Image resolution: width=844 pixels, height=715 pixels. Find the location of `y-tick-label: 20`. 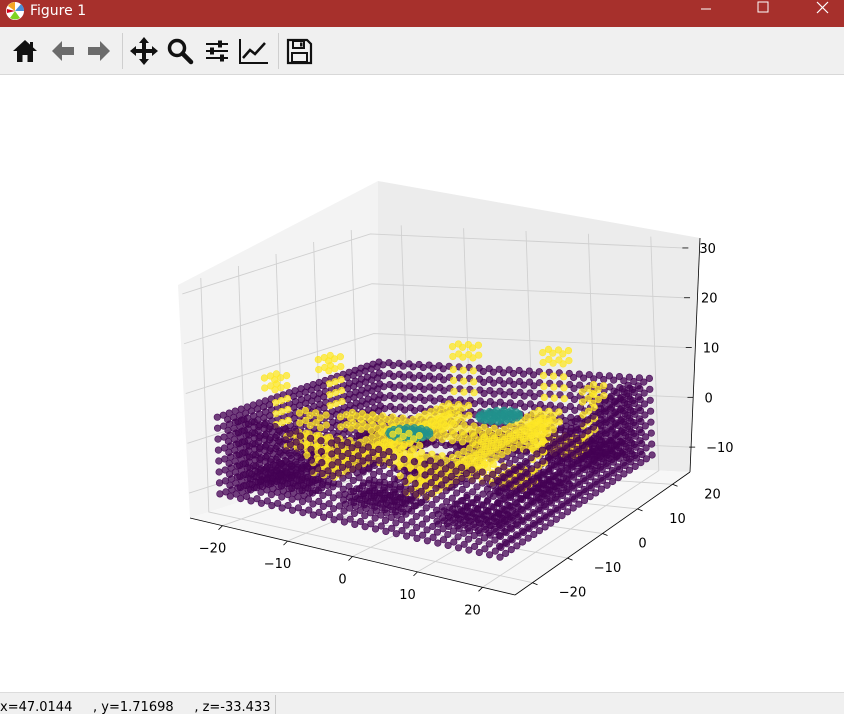

y-tick-label: 20 is located at coordinates (712, 494).